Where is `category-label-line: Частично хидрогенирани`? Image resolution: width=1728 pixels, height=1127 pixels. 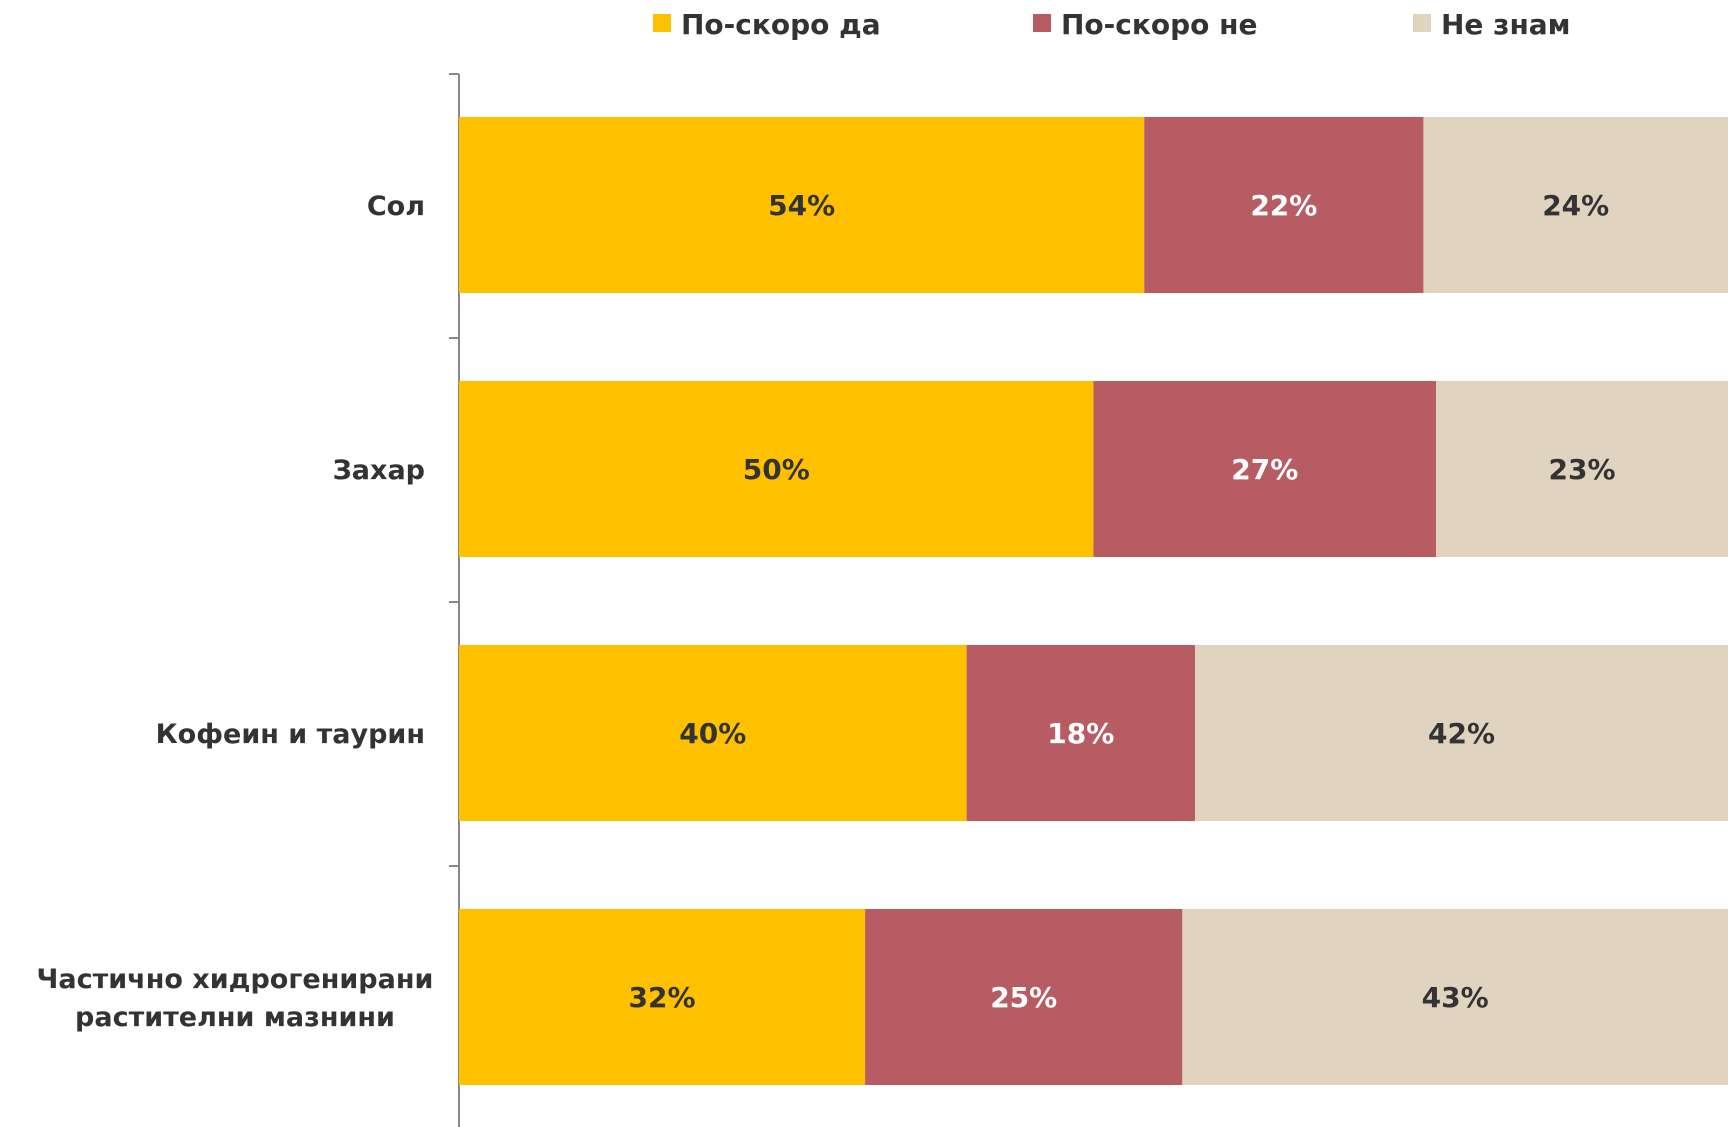 category-label-line: Частично хидрогенирани is located at coordinates (235, 979).